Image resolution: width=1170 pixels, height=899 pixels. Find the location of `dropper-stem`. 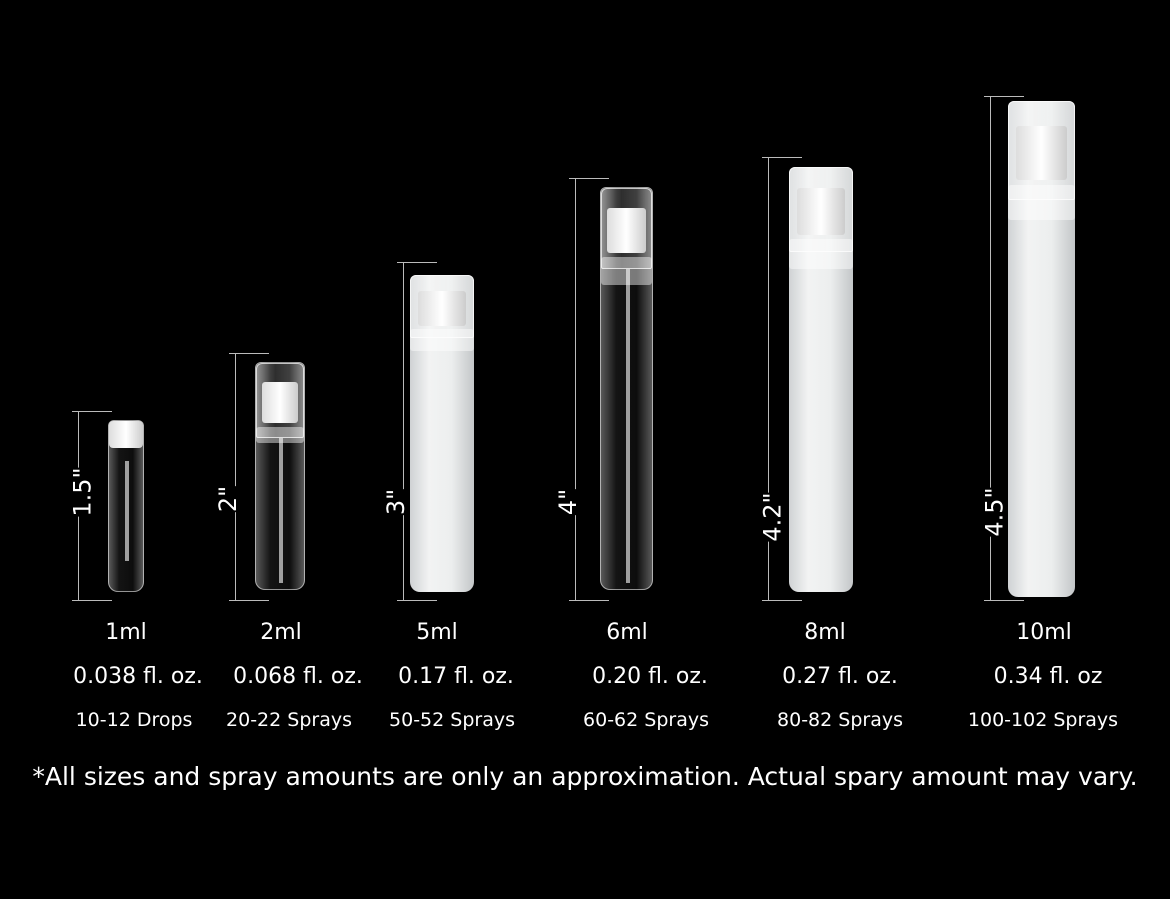

dropper-stem is located at coordinates (127, 511).